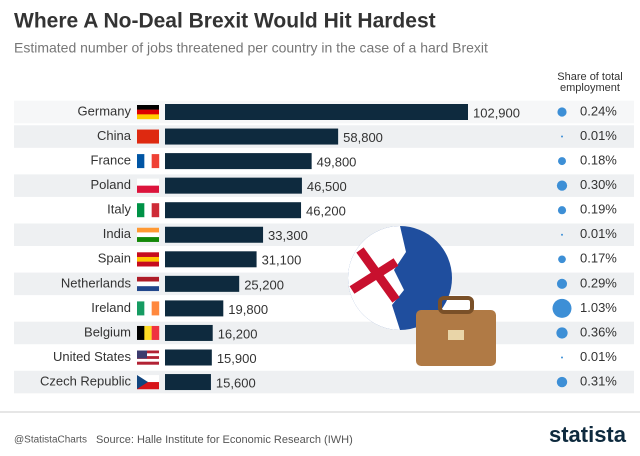 The image size is (640, 456). What do you see at coordinates (117, 233) in the screenshot?
I see `category-label: India` at bounding box center [117, 233].